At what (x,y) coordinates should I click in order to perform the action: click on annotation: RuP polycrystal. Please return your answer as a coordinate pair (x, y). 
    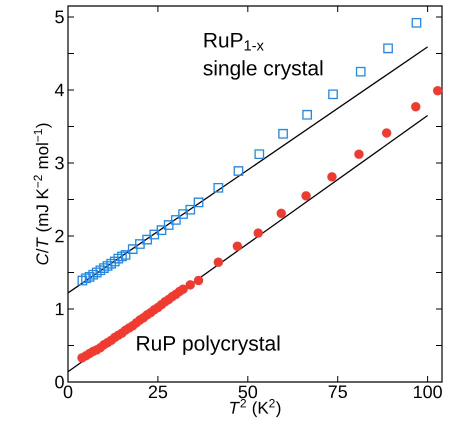
    Looking at the image, I should click on (208, 345).